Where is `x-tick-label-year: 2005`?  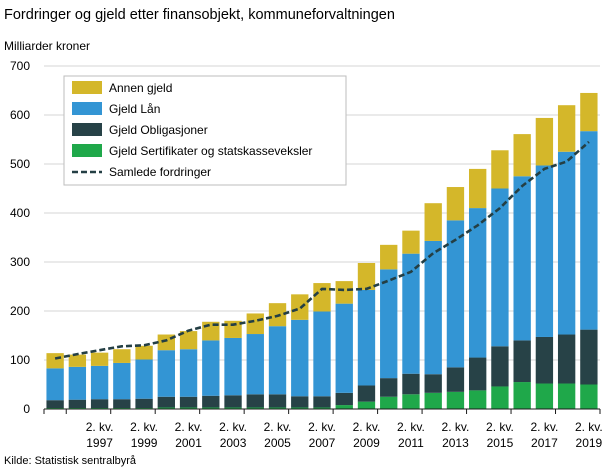 x-tick-label-year: 2005 is located at coordinates (277, 443).